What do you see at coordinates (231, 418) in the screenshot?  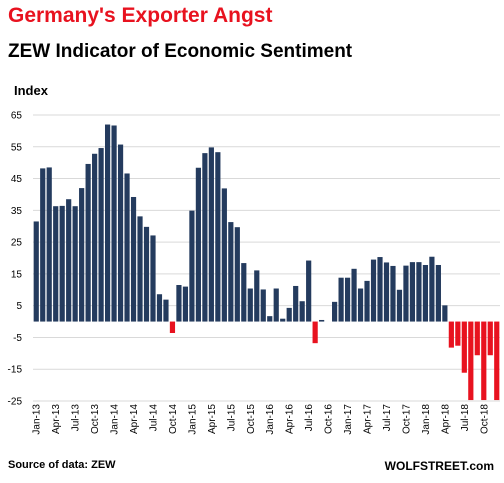 I see `x-tick-label: Jul-15` at bounding box center [231, 418].